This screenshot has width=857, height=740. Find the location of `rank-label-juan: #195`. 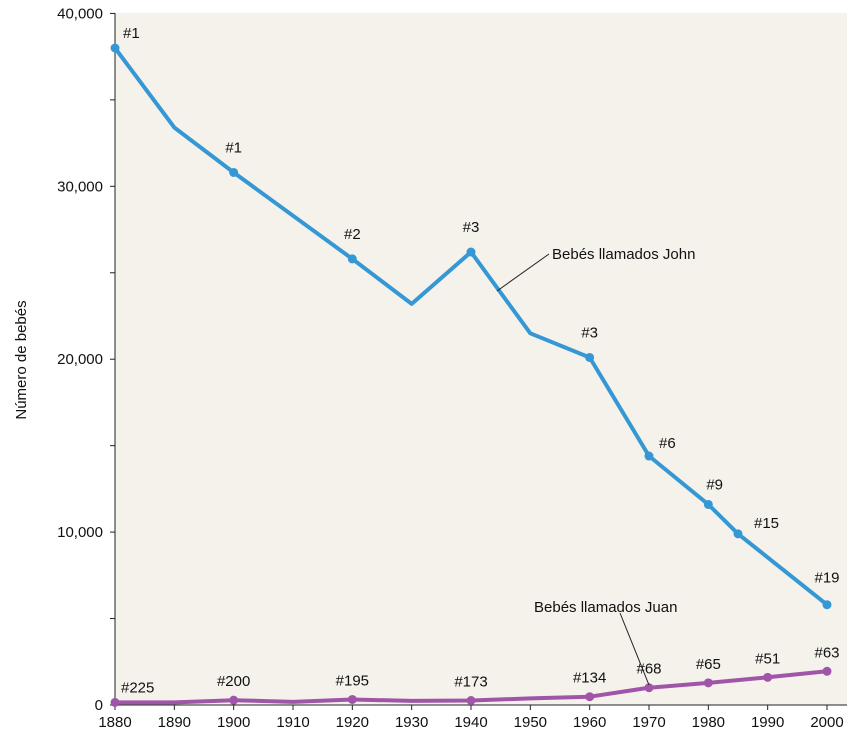

rank-label-juan: #195 is located at coordinates (352, 680).